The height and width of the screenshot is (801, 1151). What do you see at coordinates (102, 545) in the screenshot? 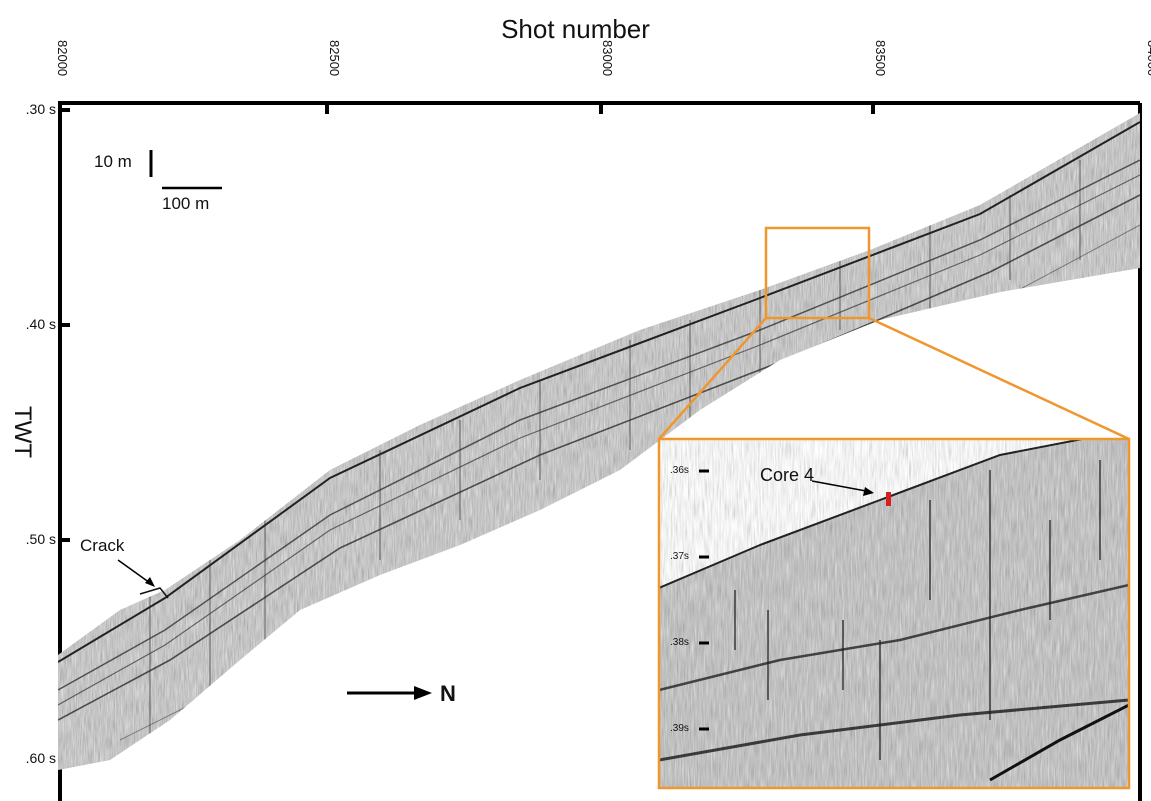
I see `crack-label: Crack` at bounding box center [102, 545].